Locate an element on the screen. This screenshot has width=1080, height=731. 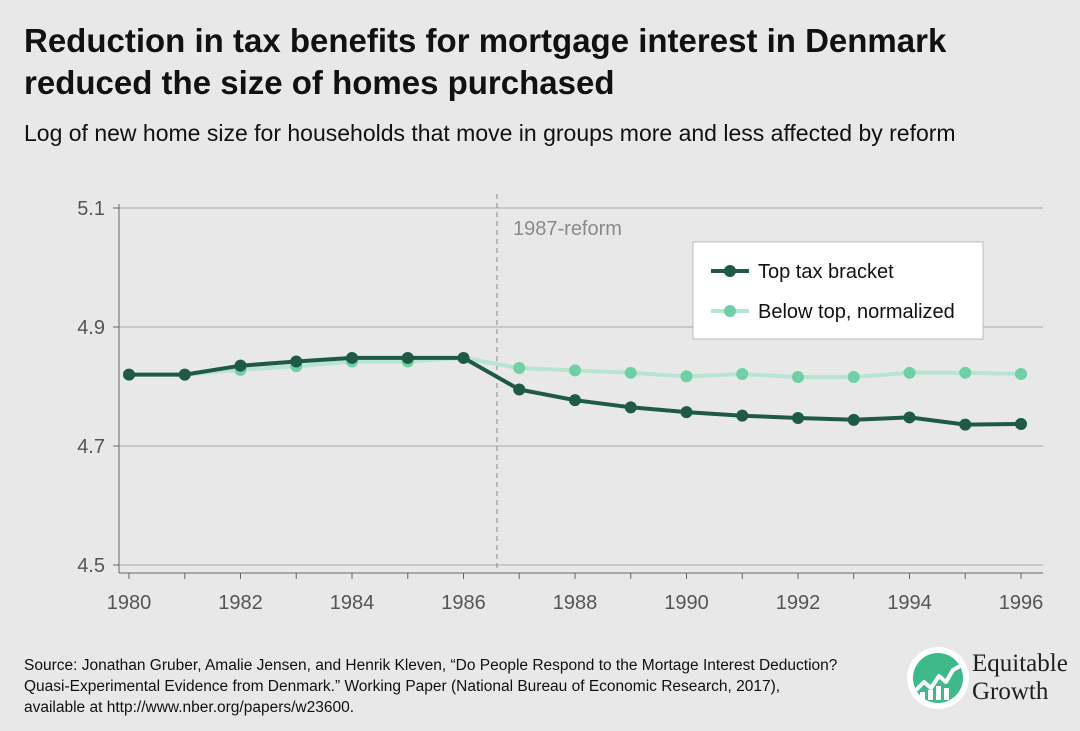
reform-annotation-label: 1987-reform is located at coordinates (567, 229).